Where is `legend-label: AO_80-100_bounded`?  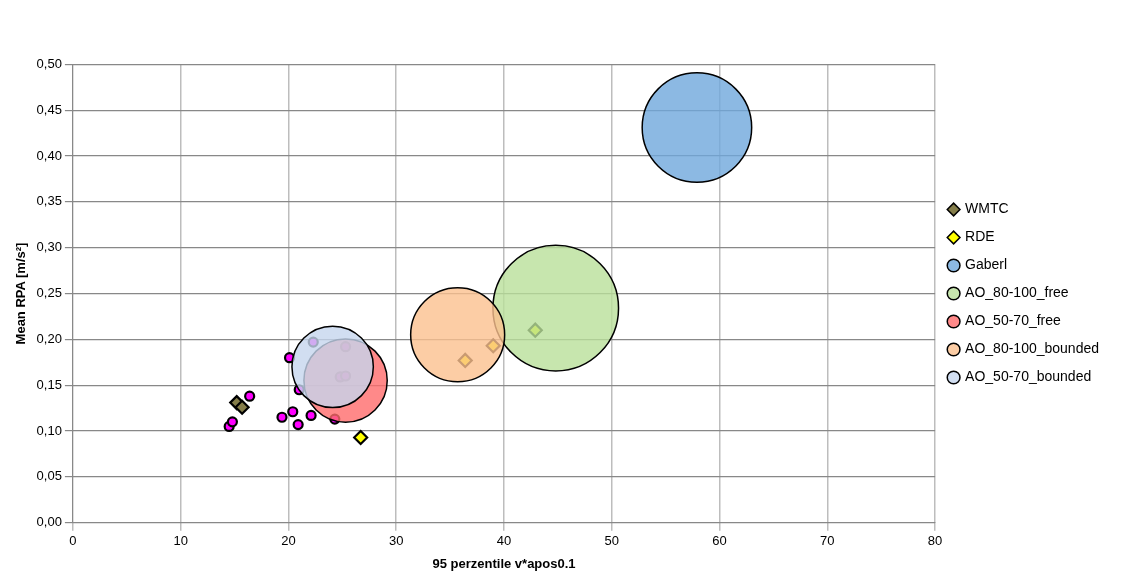 legend-label: AO_80-100_bounded is located at coordinates (1032, 348).